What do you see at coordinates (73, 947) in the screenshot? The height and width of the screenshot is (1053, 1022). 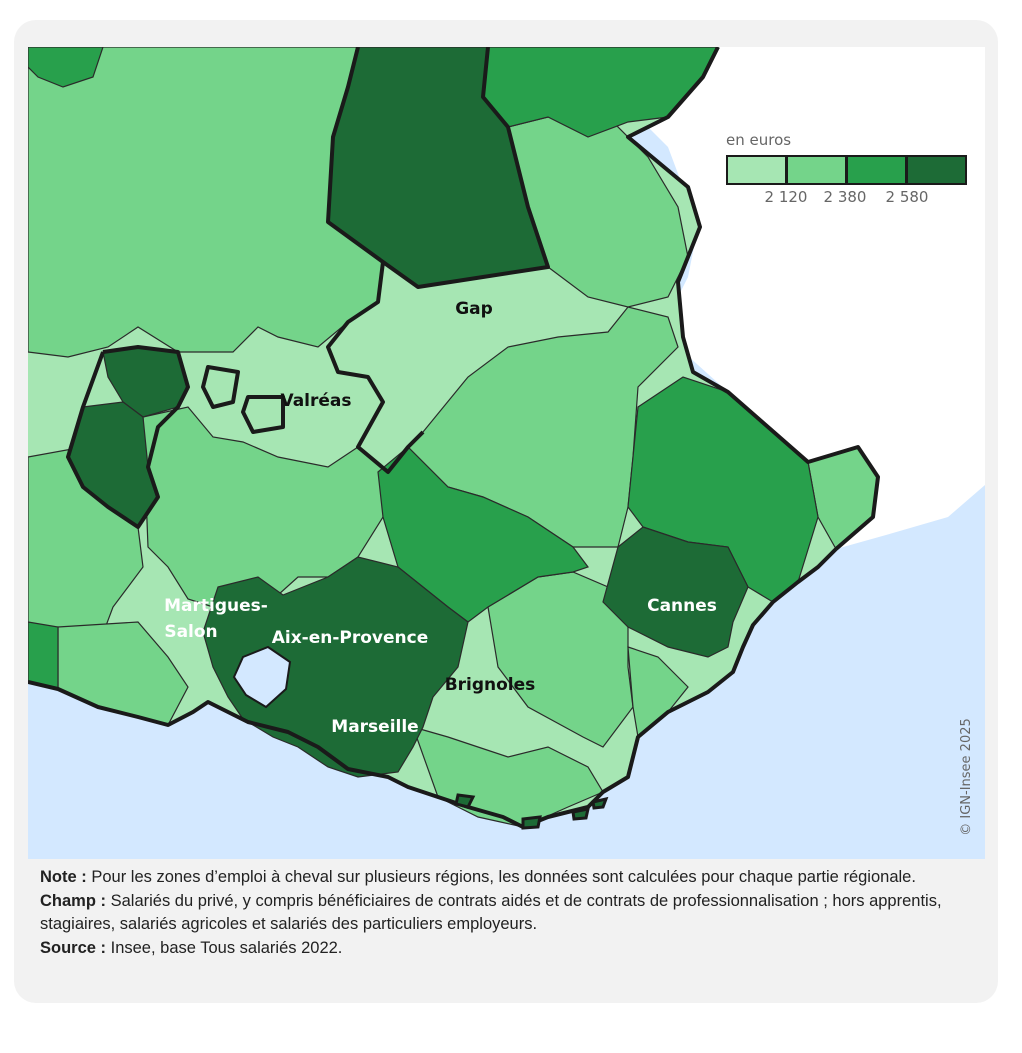 I see `source-label: Source :` at bounding box center [73, 947].